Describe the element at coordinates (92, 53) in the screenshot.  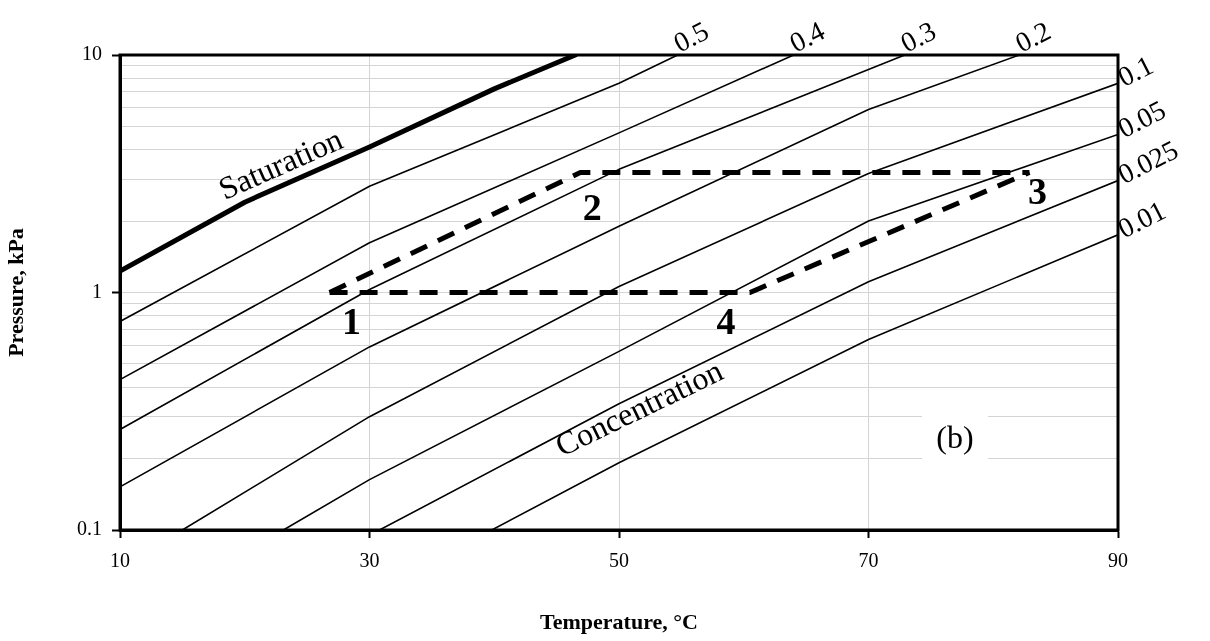
I see `y-tick-label: 10` at that location.